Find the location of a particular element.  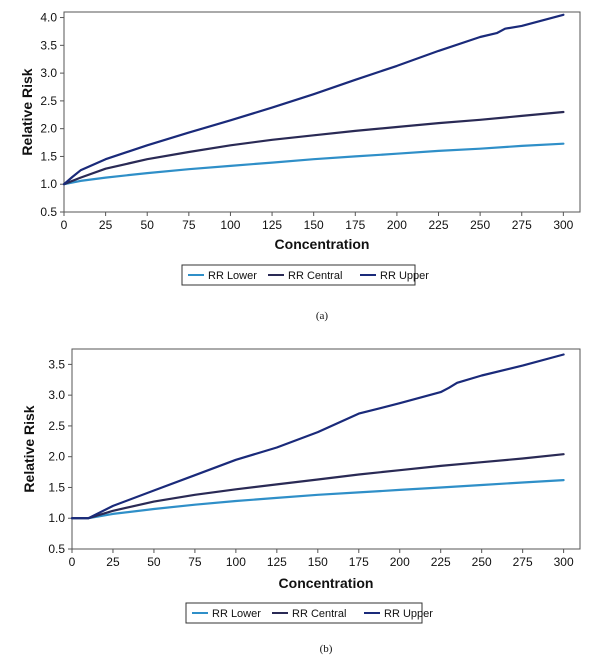

y-tick-label: 4.0 is located at coordinates (48, 18).